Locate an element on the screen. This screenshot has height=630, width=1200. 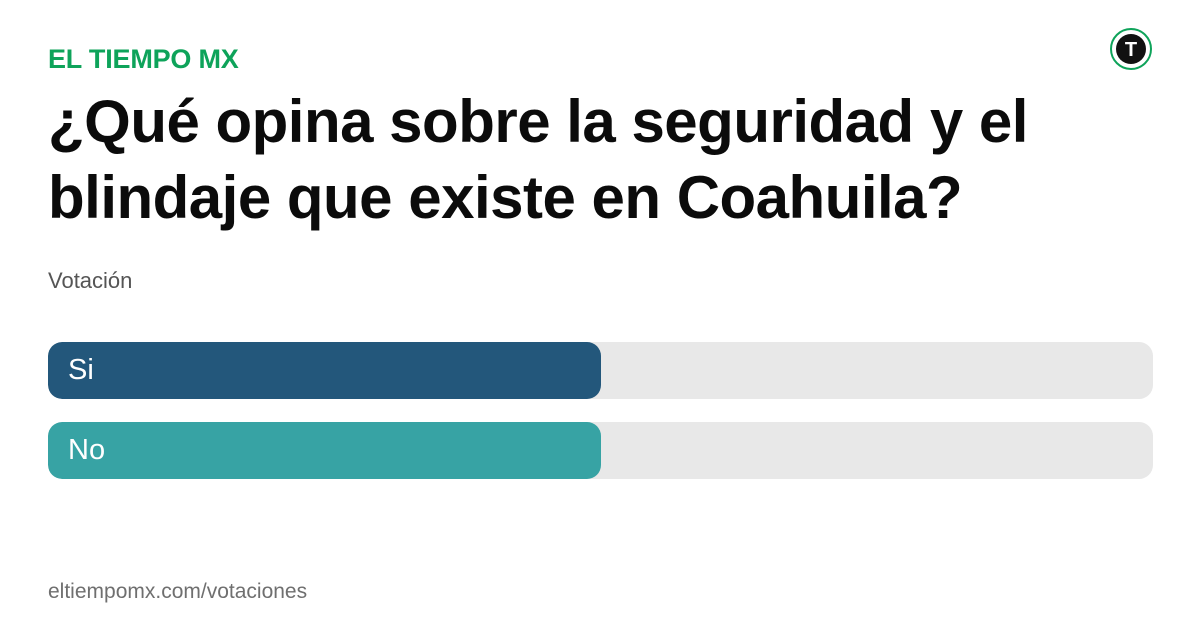
logo-letter: T is located at coordinates (1131, 50).